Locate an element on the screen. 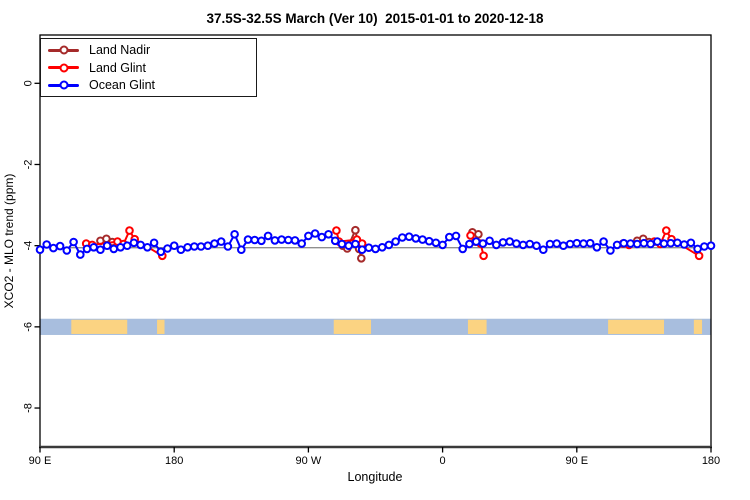  x-axis-title: Longitude is located at coordinates (375, 477).